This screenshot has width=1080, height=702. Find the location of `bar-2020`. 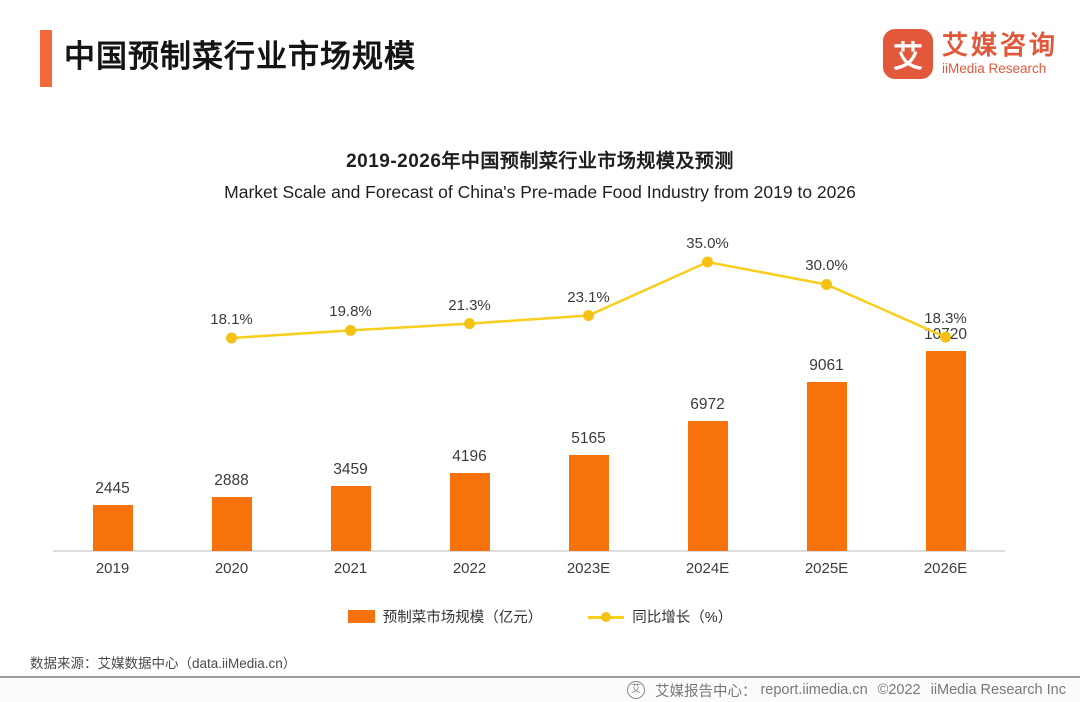

bar-2020 is located at coordinates (231, 524).